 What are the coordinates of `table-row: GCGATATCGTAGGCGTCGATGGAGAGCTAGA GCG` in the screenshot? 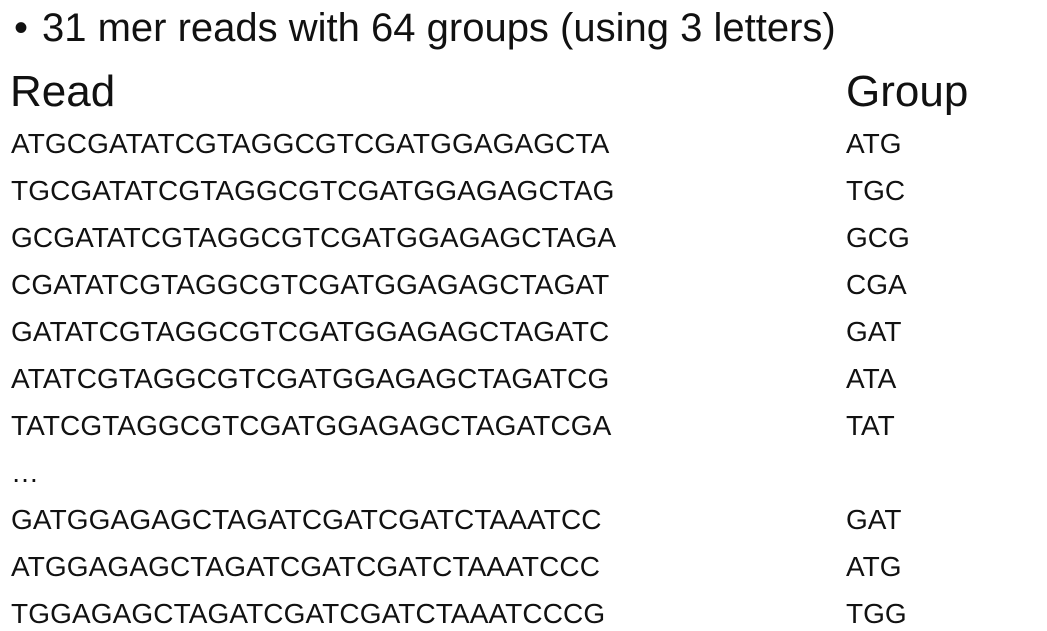 It's located at (523, 237).